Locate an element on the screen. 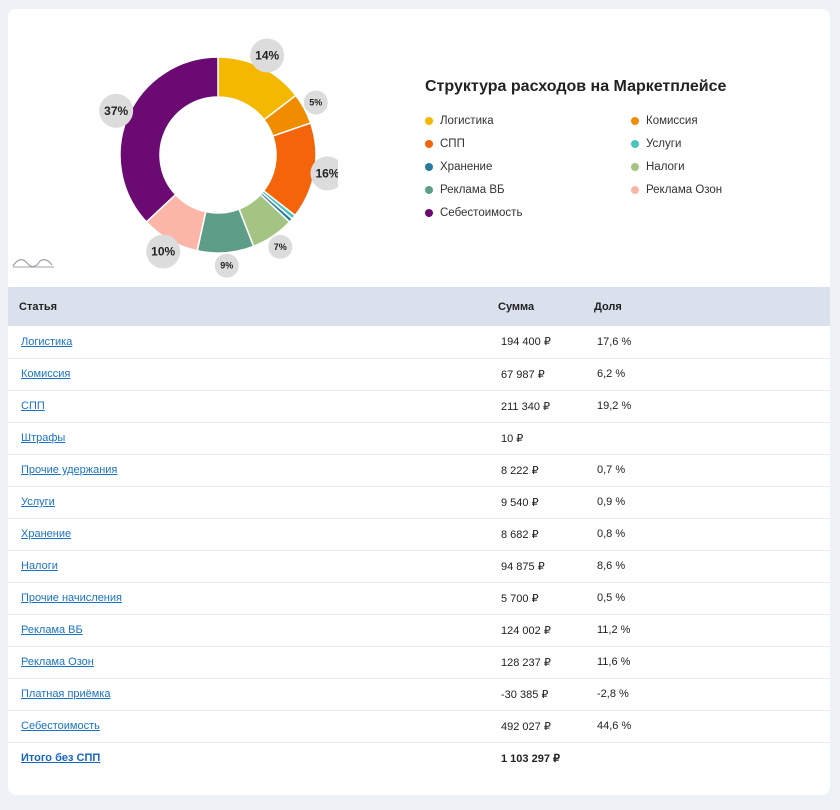 This screenshot has height=810, width=840. legend-label: Логистика is located at coordinates (467, 120).